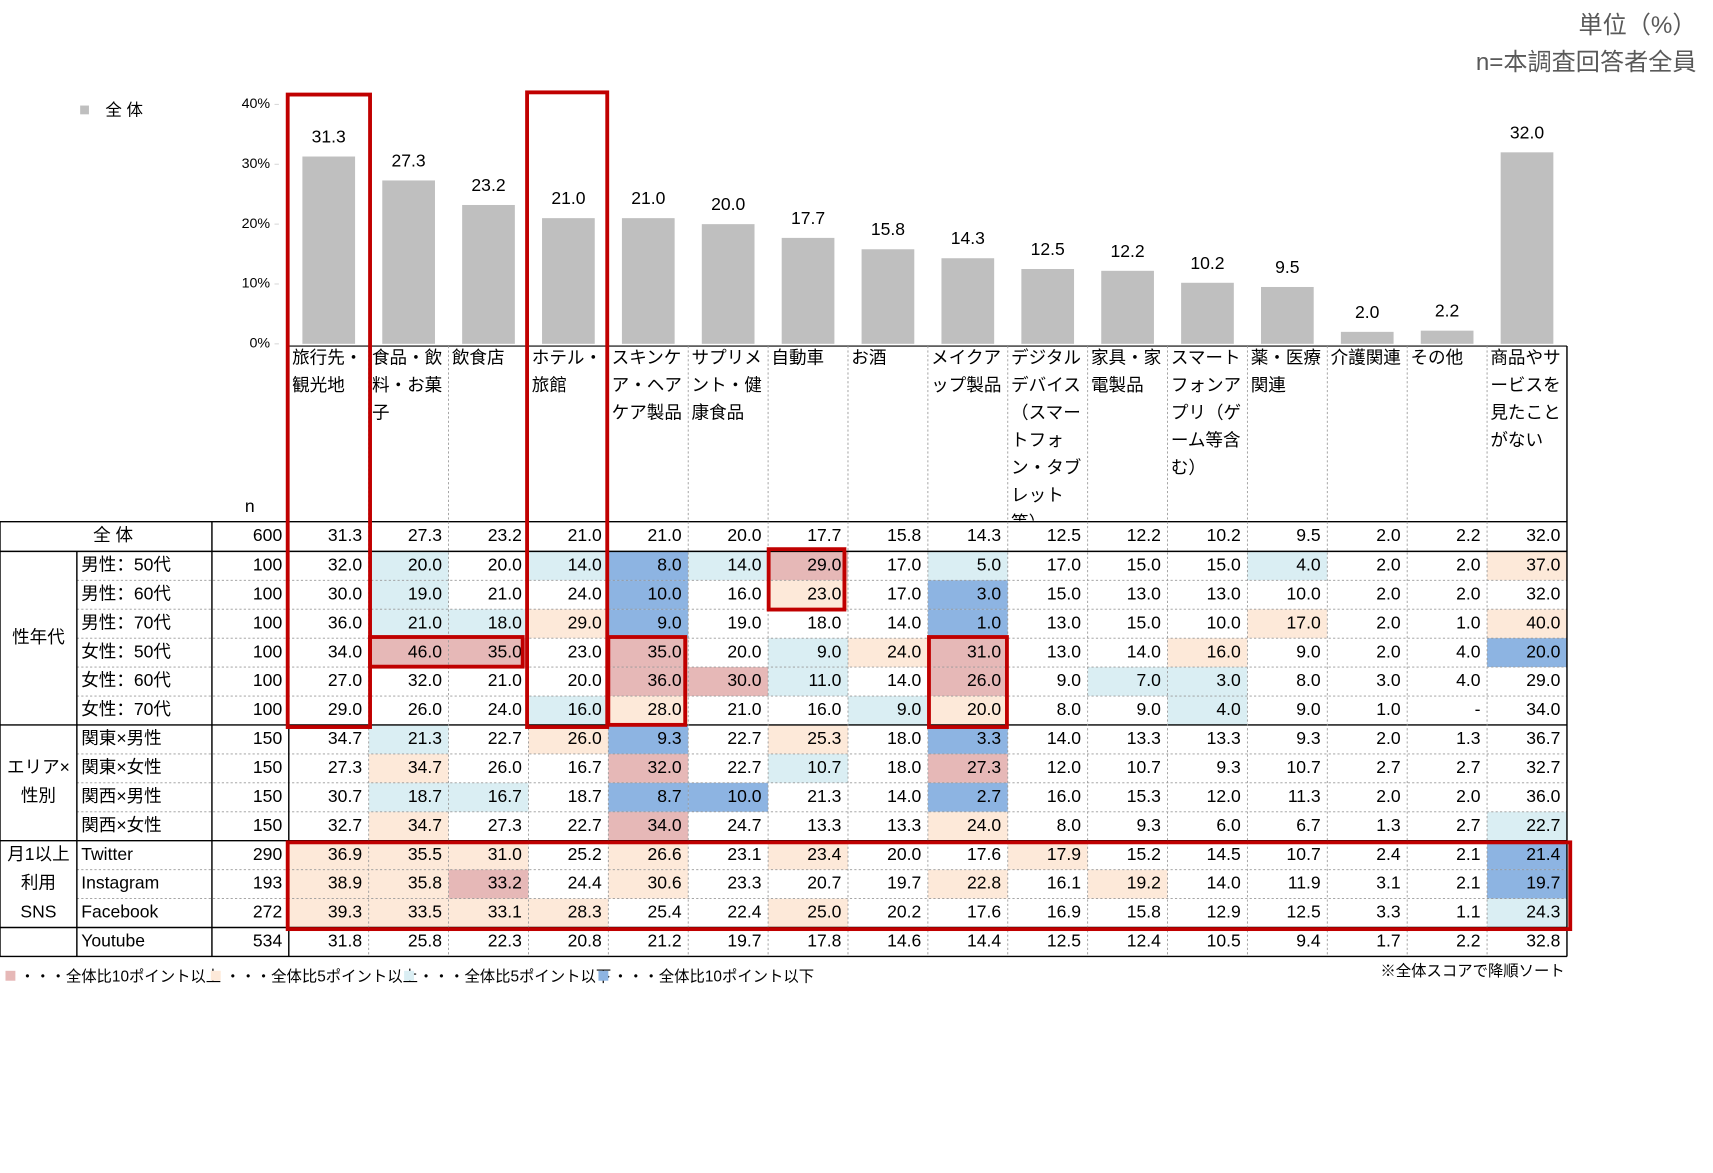 This screenshot has height=1173, width=1713. Describe the element at coordinates (1304, 622) in the screenshot. I see `cell: 17.0` at that location.